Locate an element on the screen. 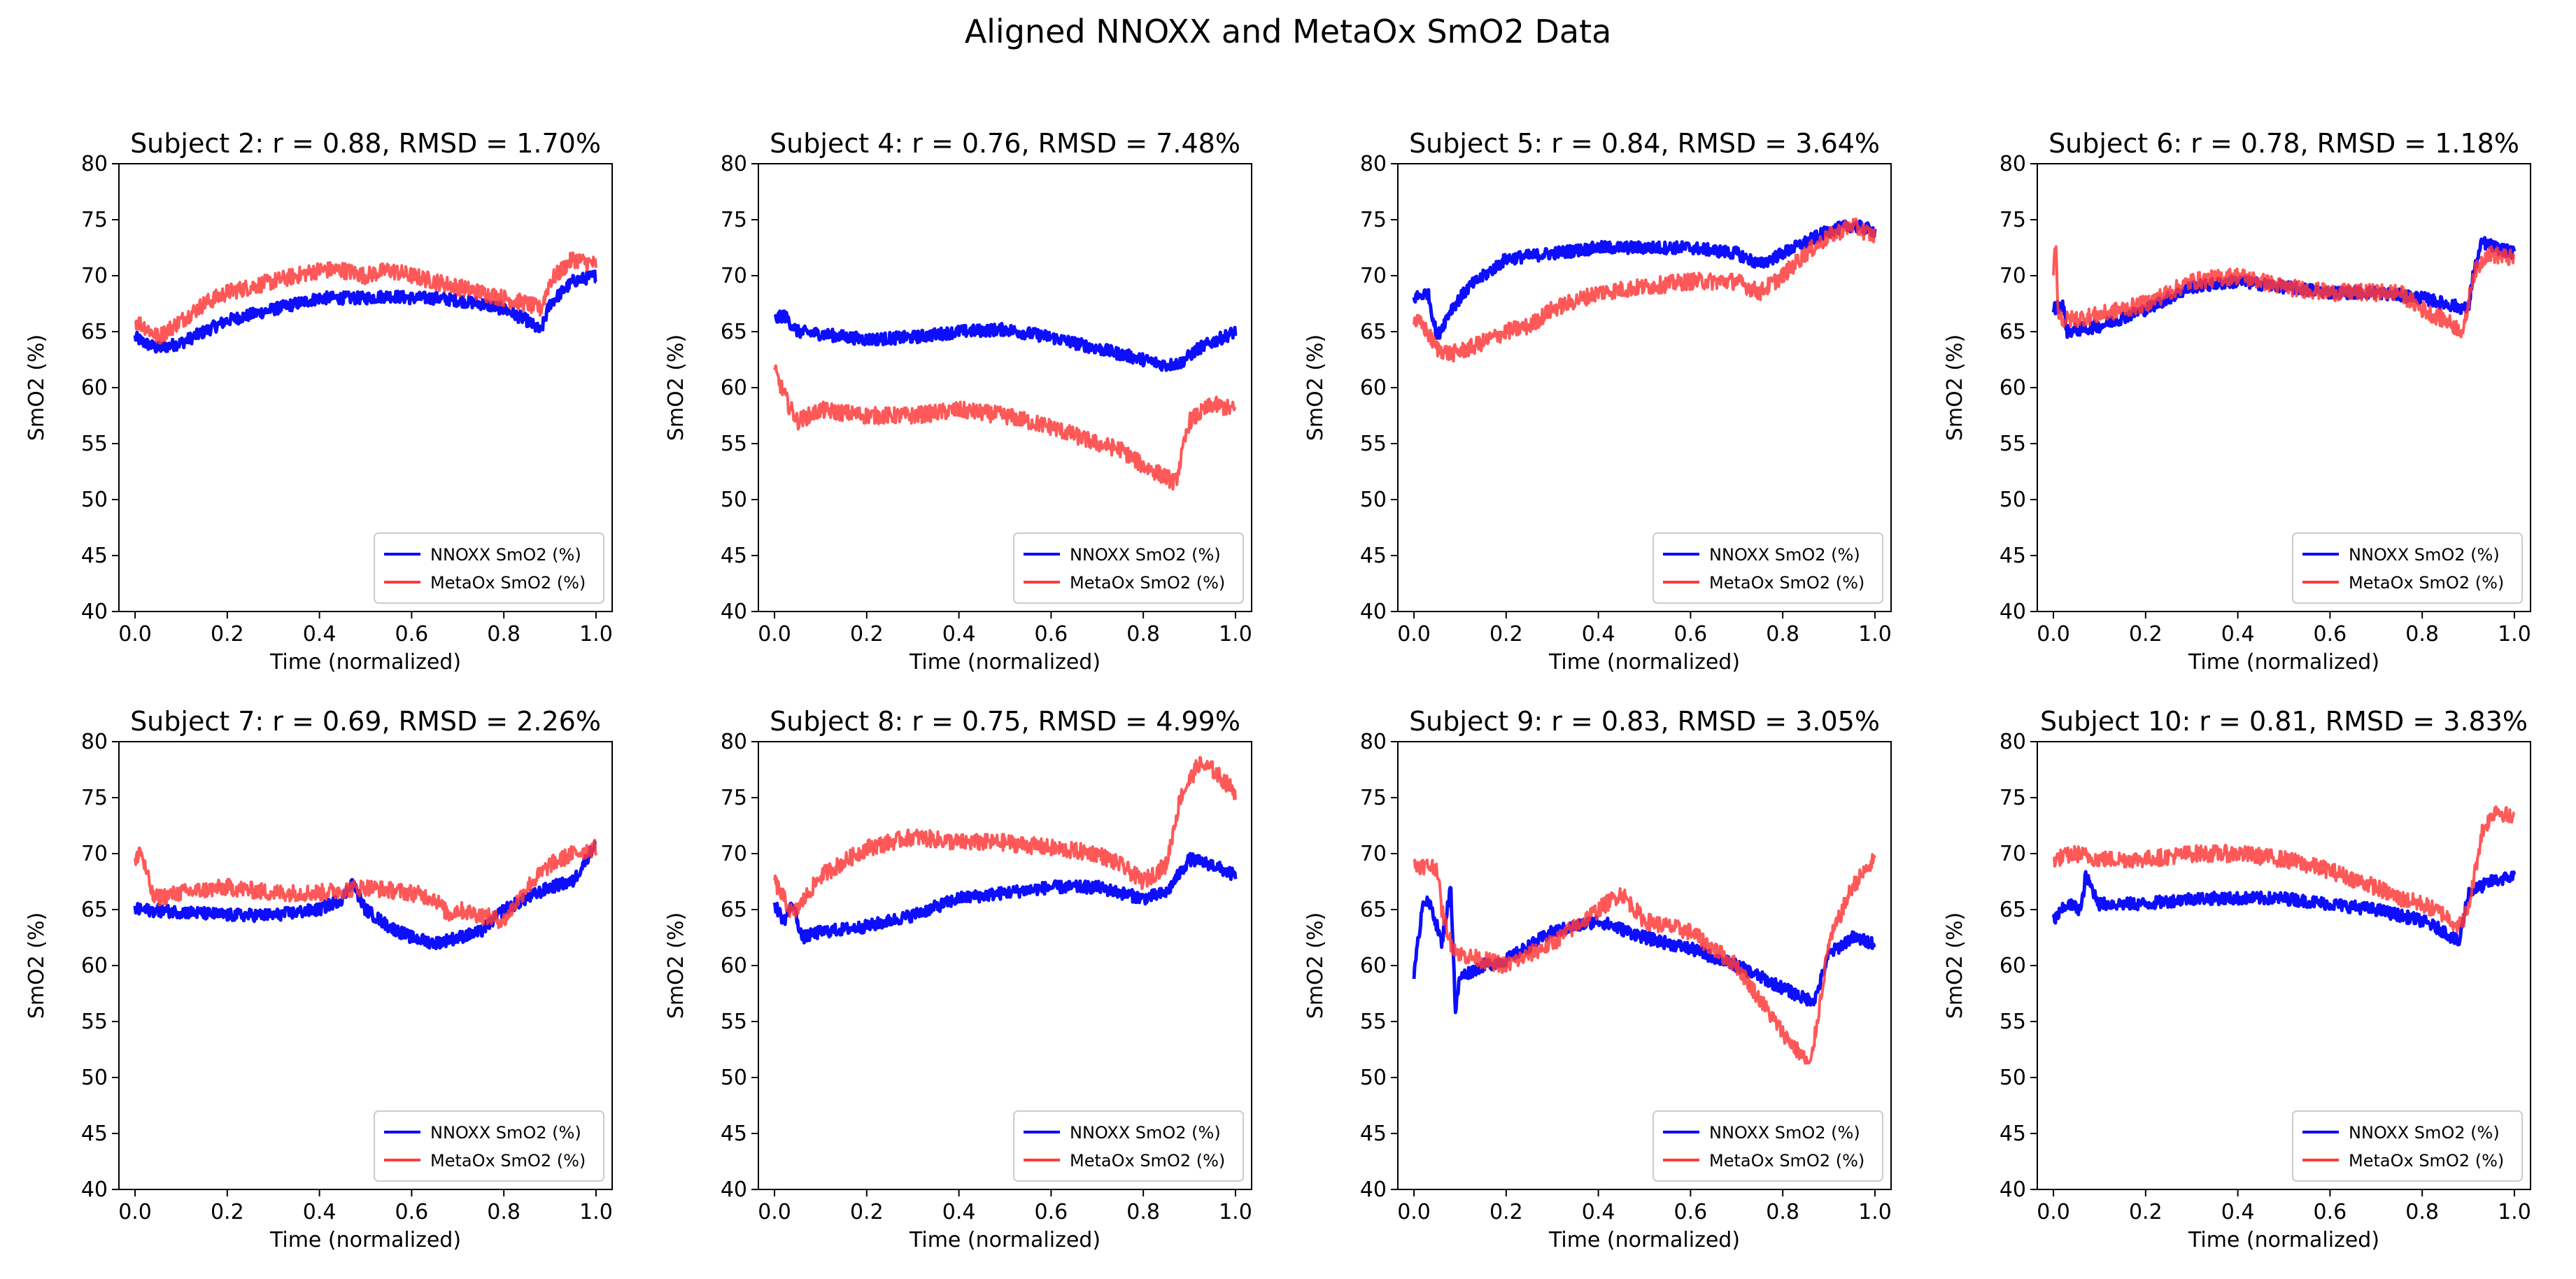 Image resolution: width=2576 pixels, height=1279 pixels. x-tick-label: 0.2 is located at coordinates (1506, 1212).